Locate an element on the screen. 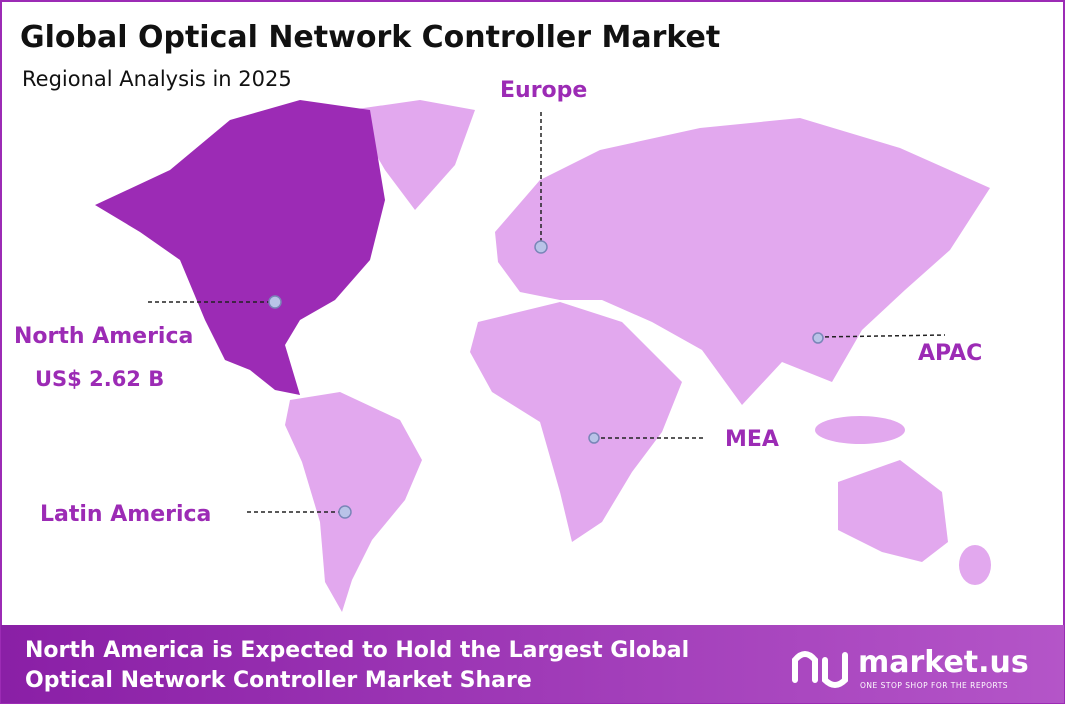 This screenshot has width=1065, height=704. region-label: North America is located at coordinates (103, 336).